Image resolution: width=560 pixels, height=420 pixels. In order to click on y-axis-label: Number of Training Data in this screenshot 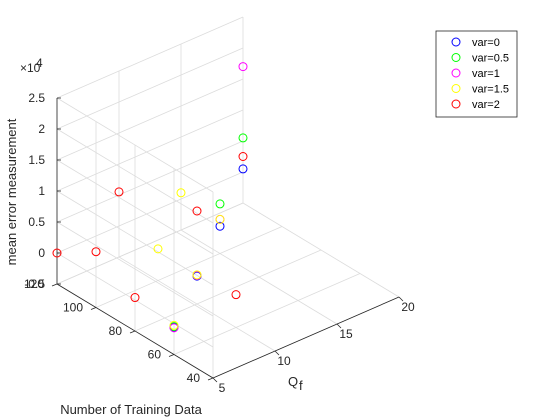, I will do `click(131, 409)`.